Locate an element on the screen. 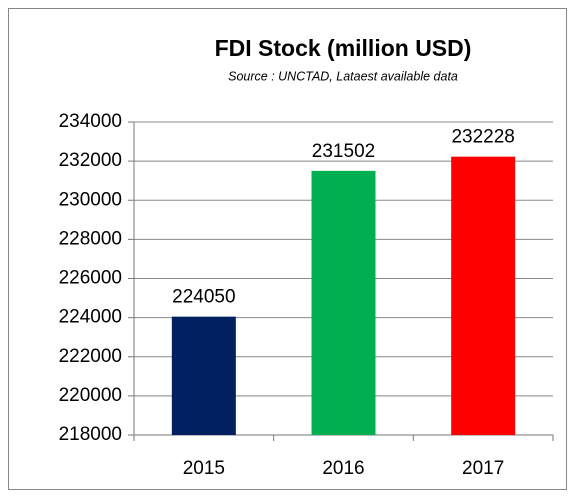 This screenshot has width=575, height=498. x-tick-label: 2015 is located at coordinates (204, 468).